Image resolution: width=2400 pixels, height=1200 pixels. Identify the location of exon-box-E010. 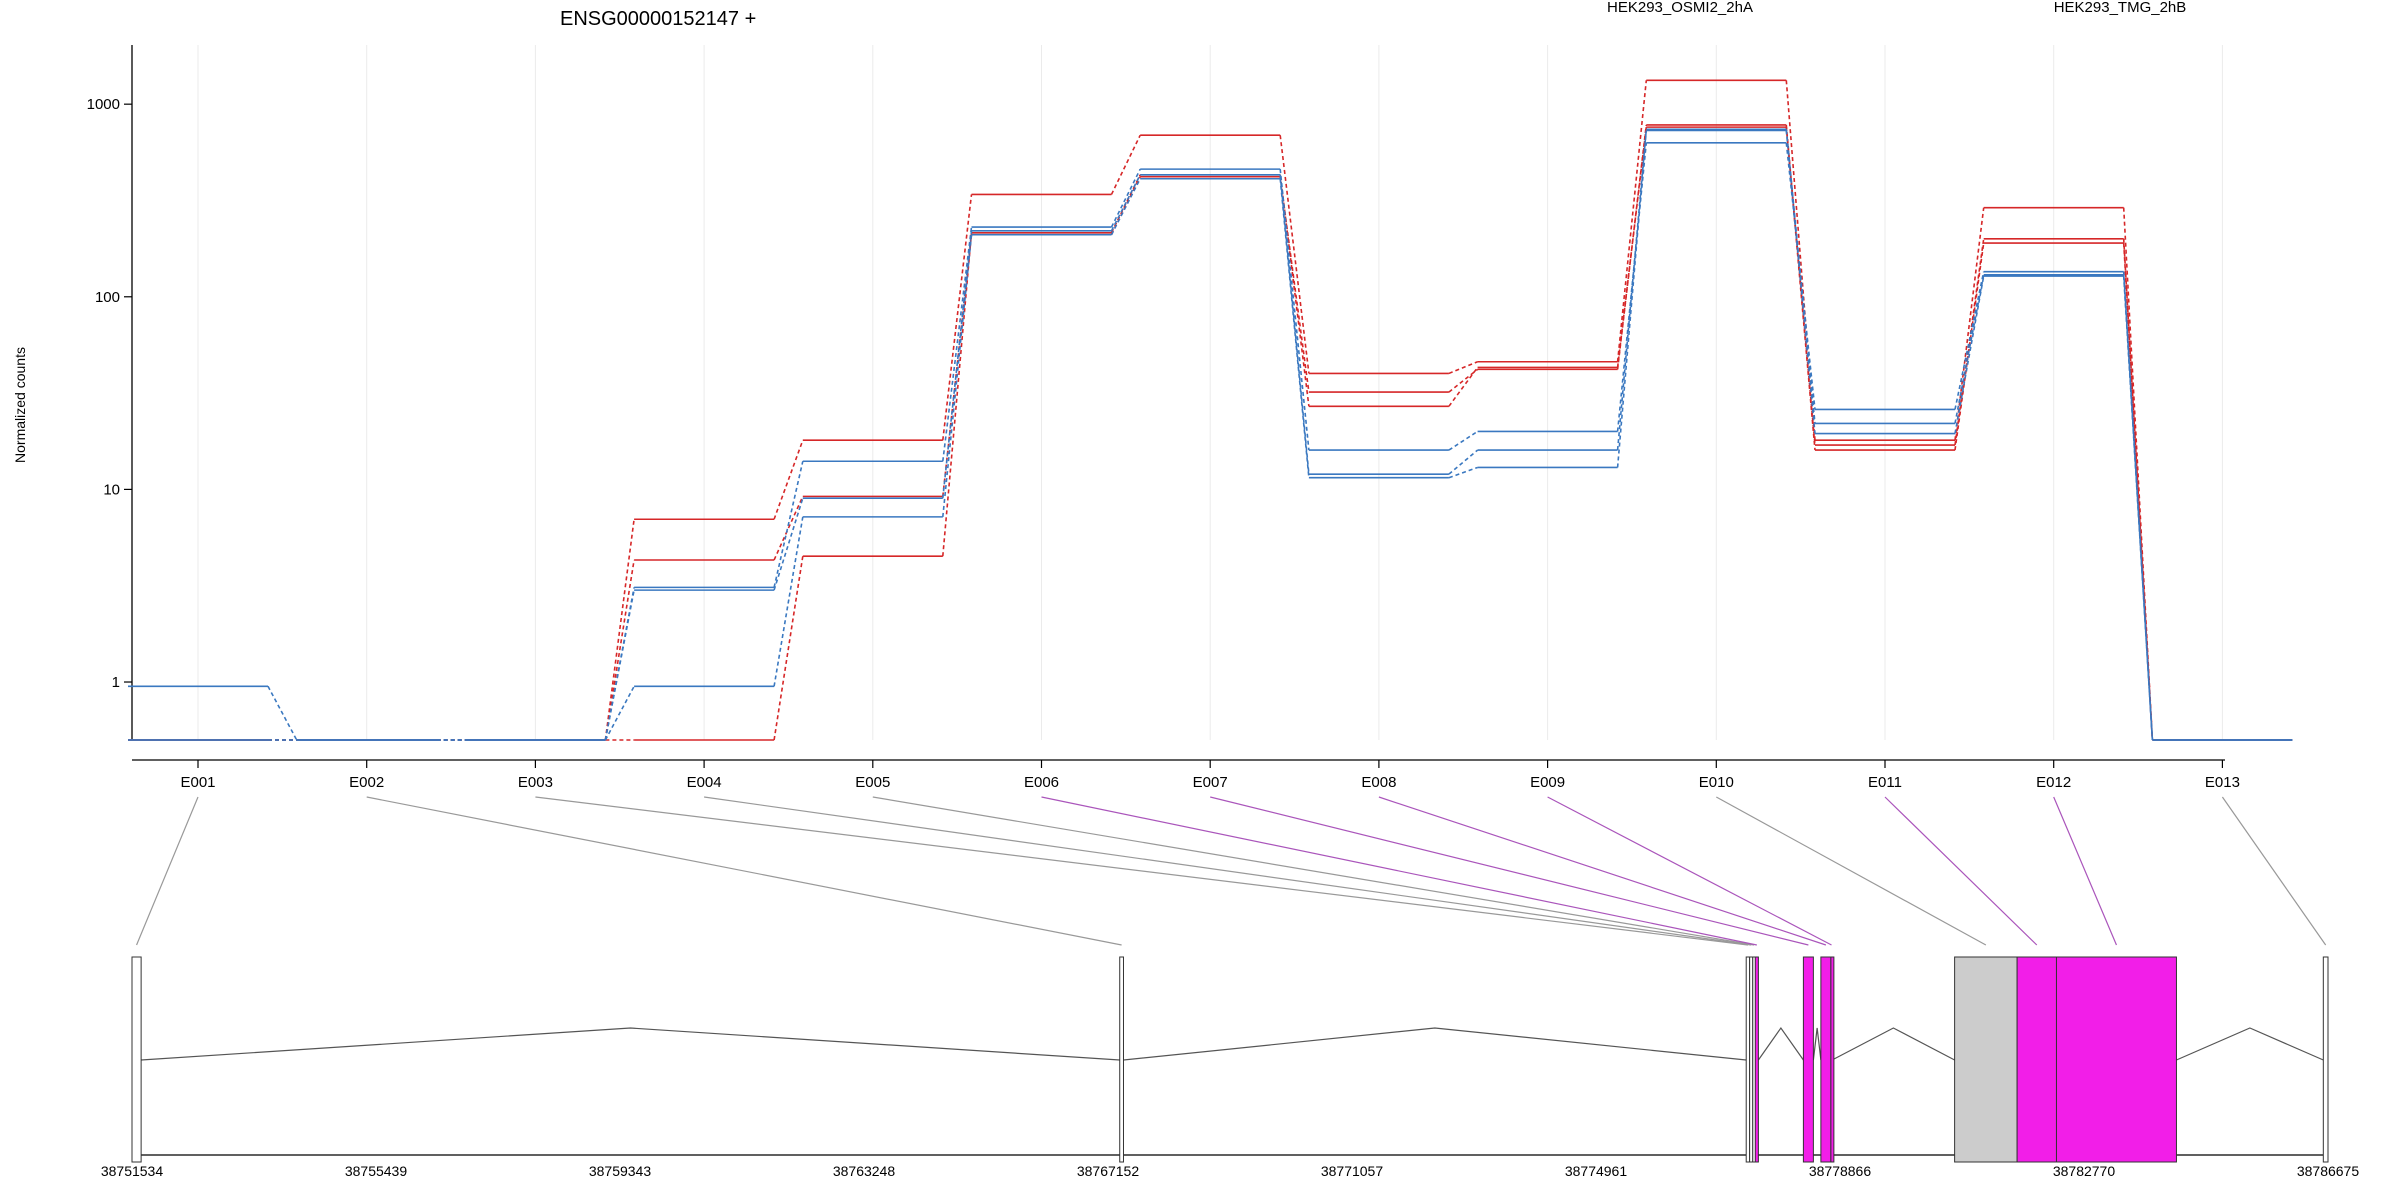
(1986, 1059).